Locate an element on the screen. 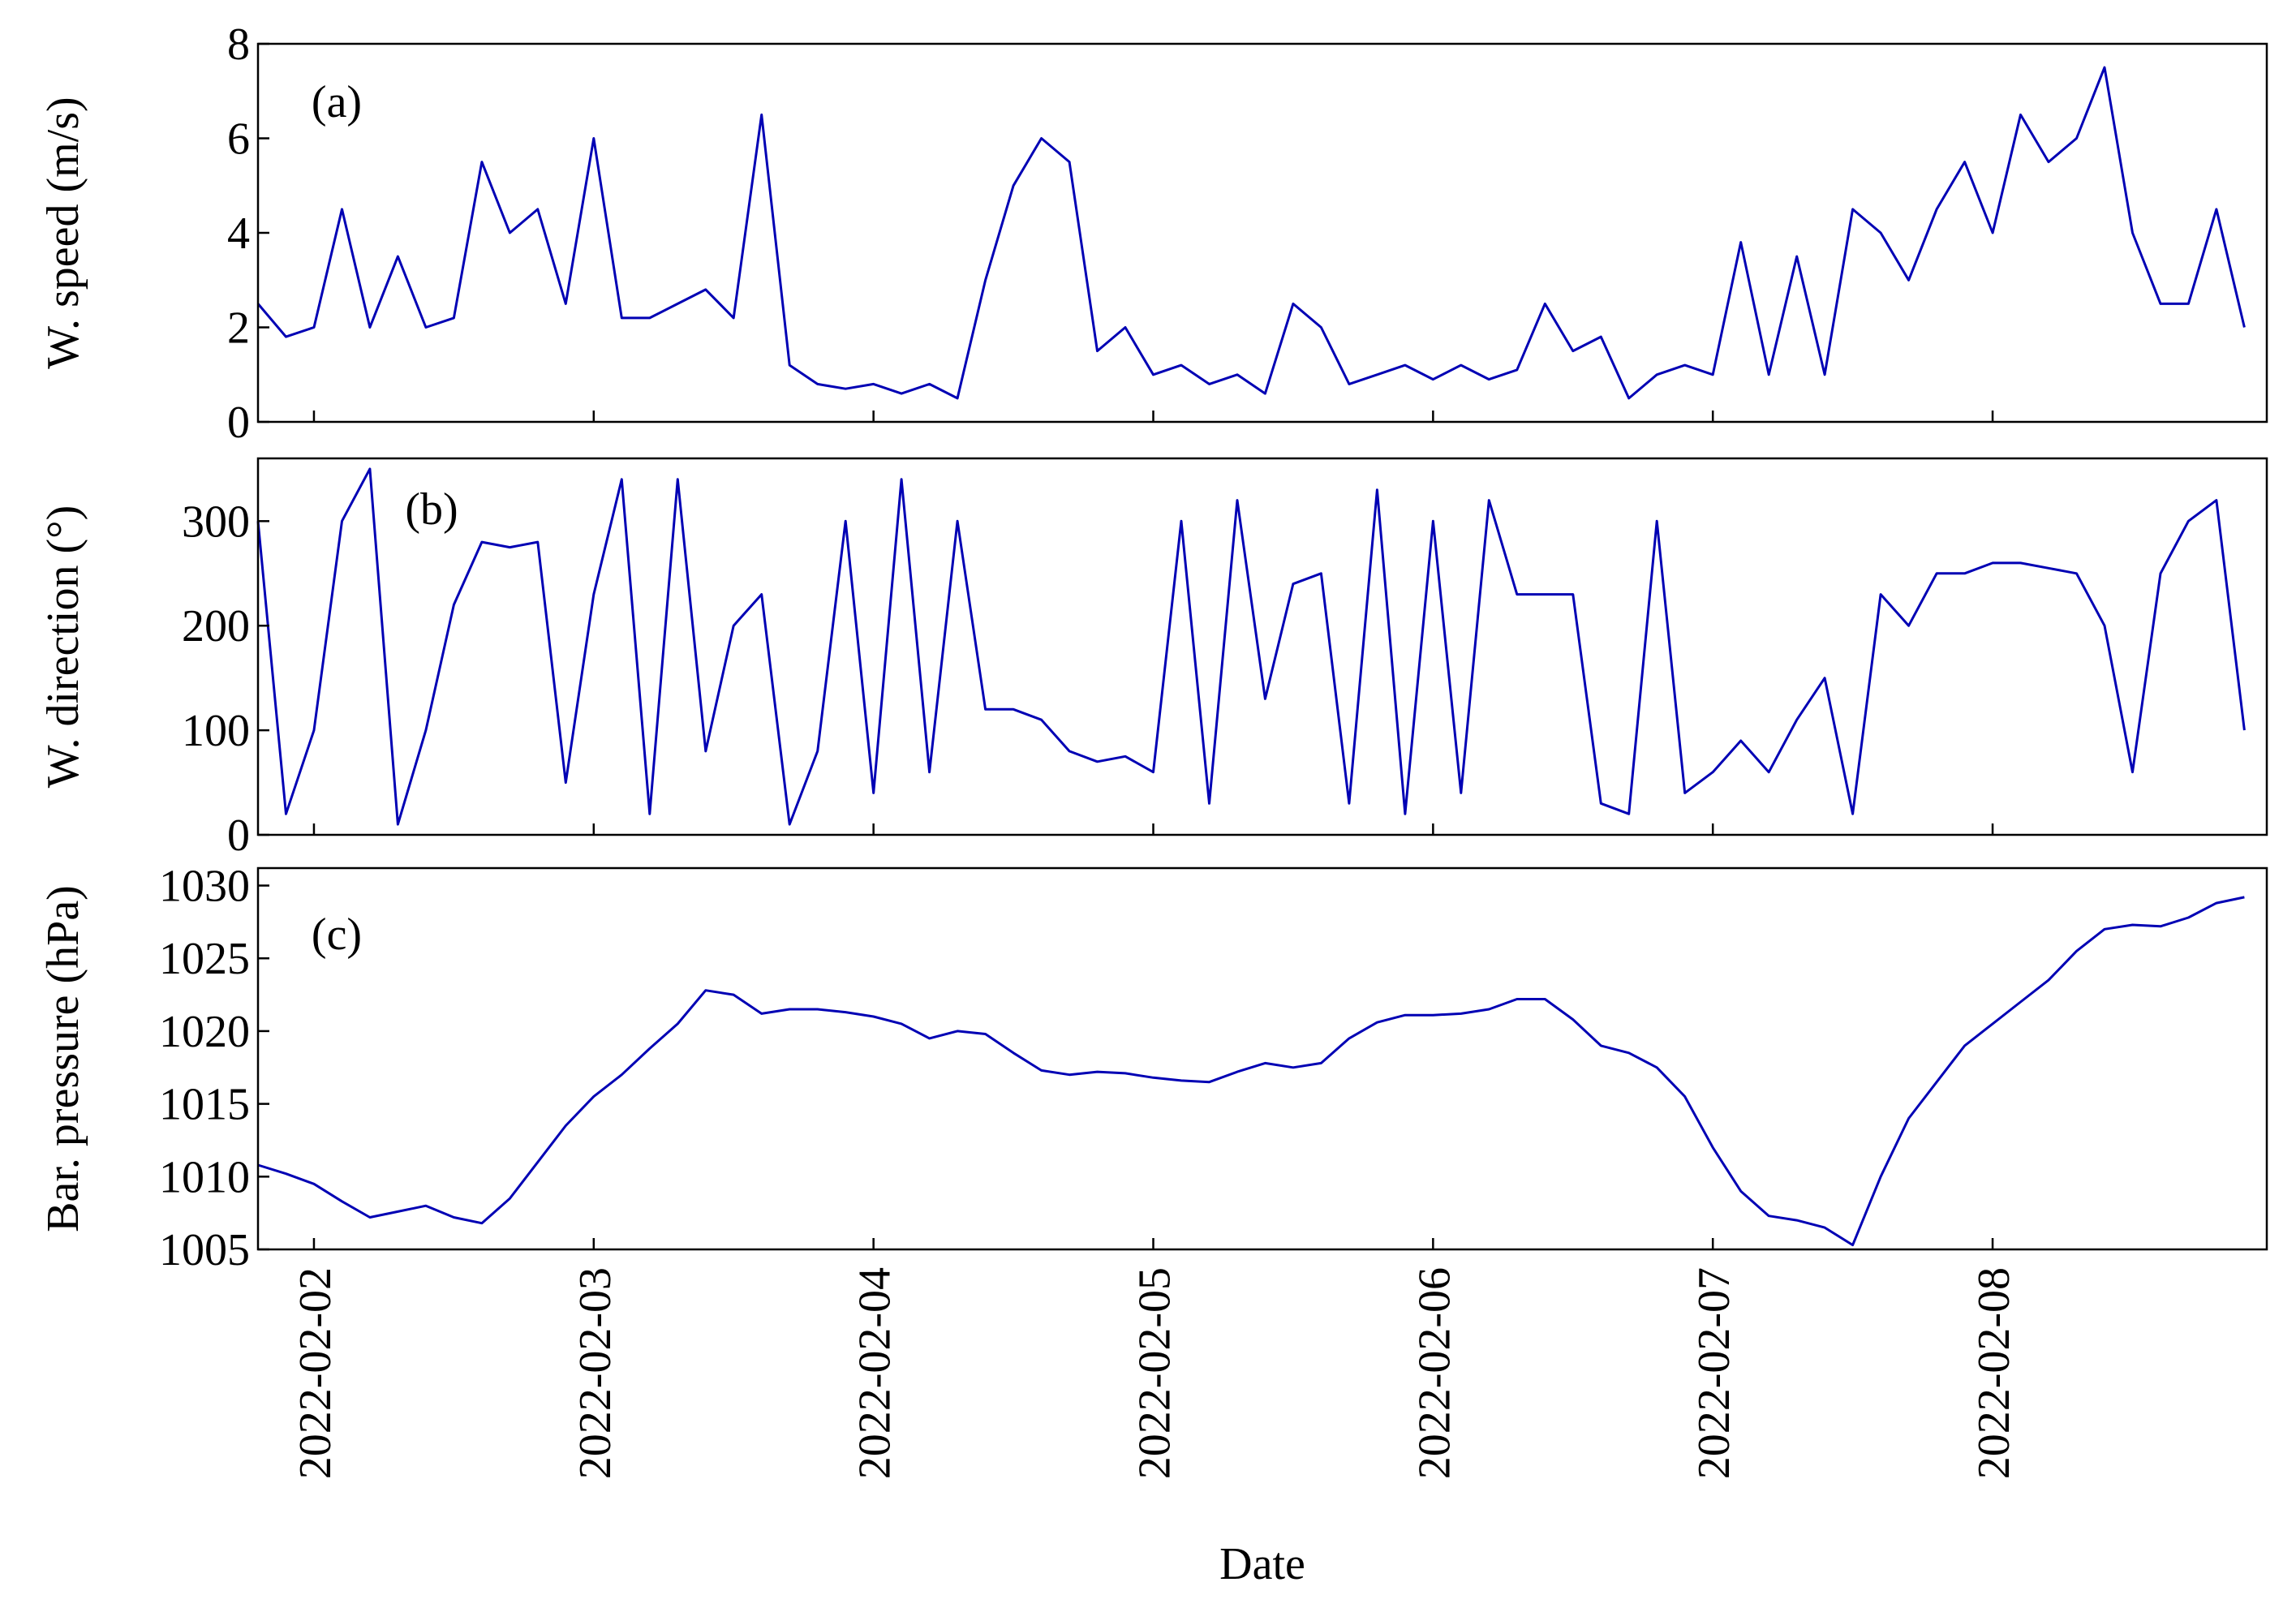 Image resolution: width=2296 pixels, height=1608 pixels. x-tick-label: 2022-02-03 is located at coordinates (595, 1373).